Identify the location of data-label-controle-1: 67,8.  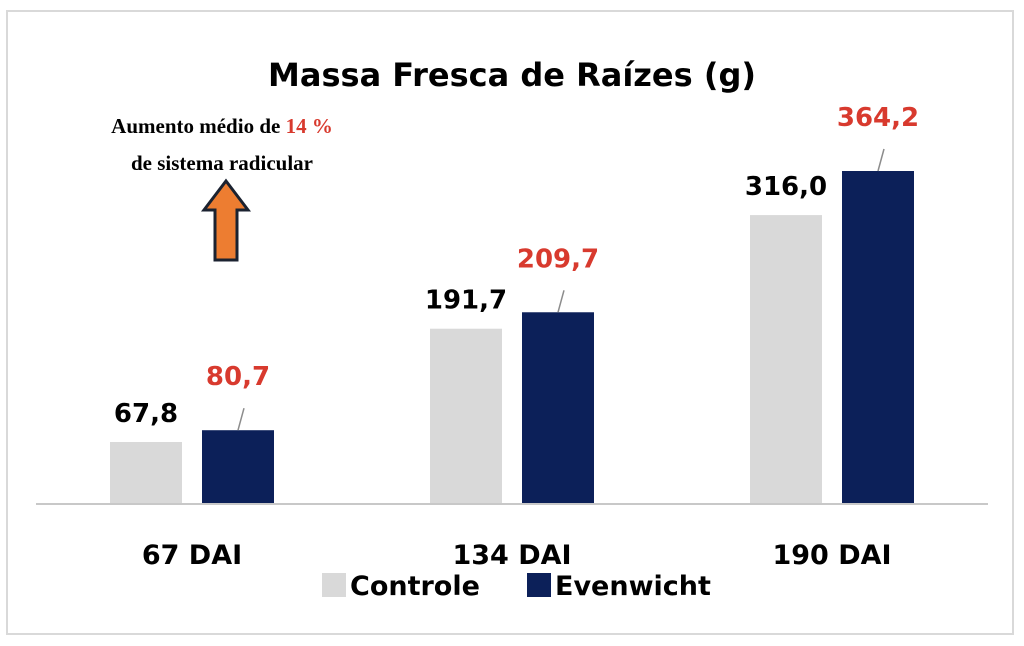
(146, 414).